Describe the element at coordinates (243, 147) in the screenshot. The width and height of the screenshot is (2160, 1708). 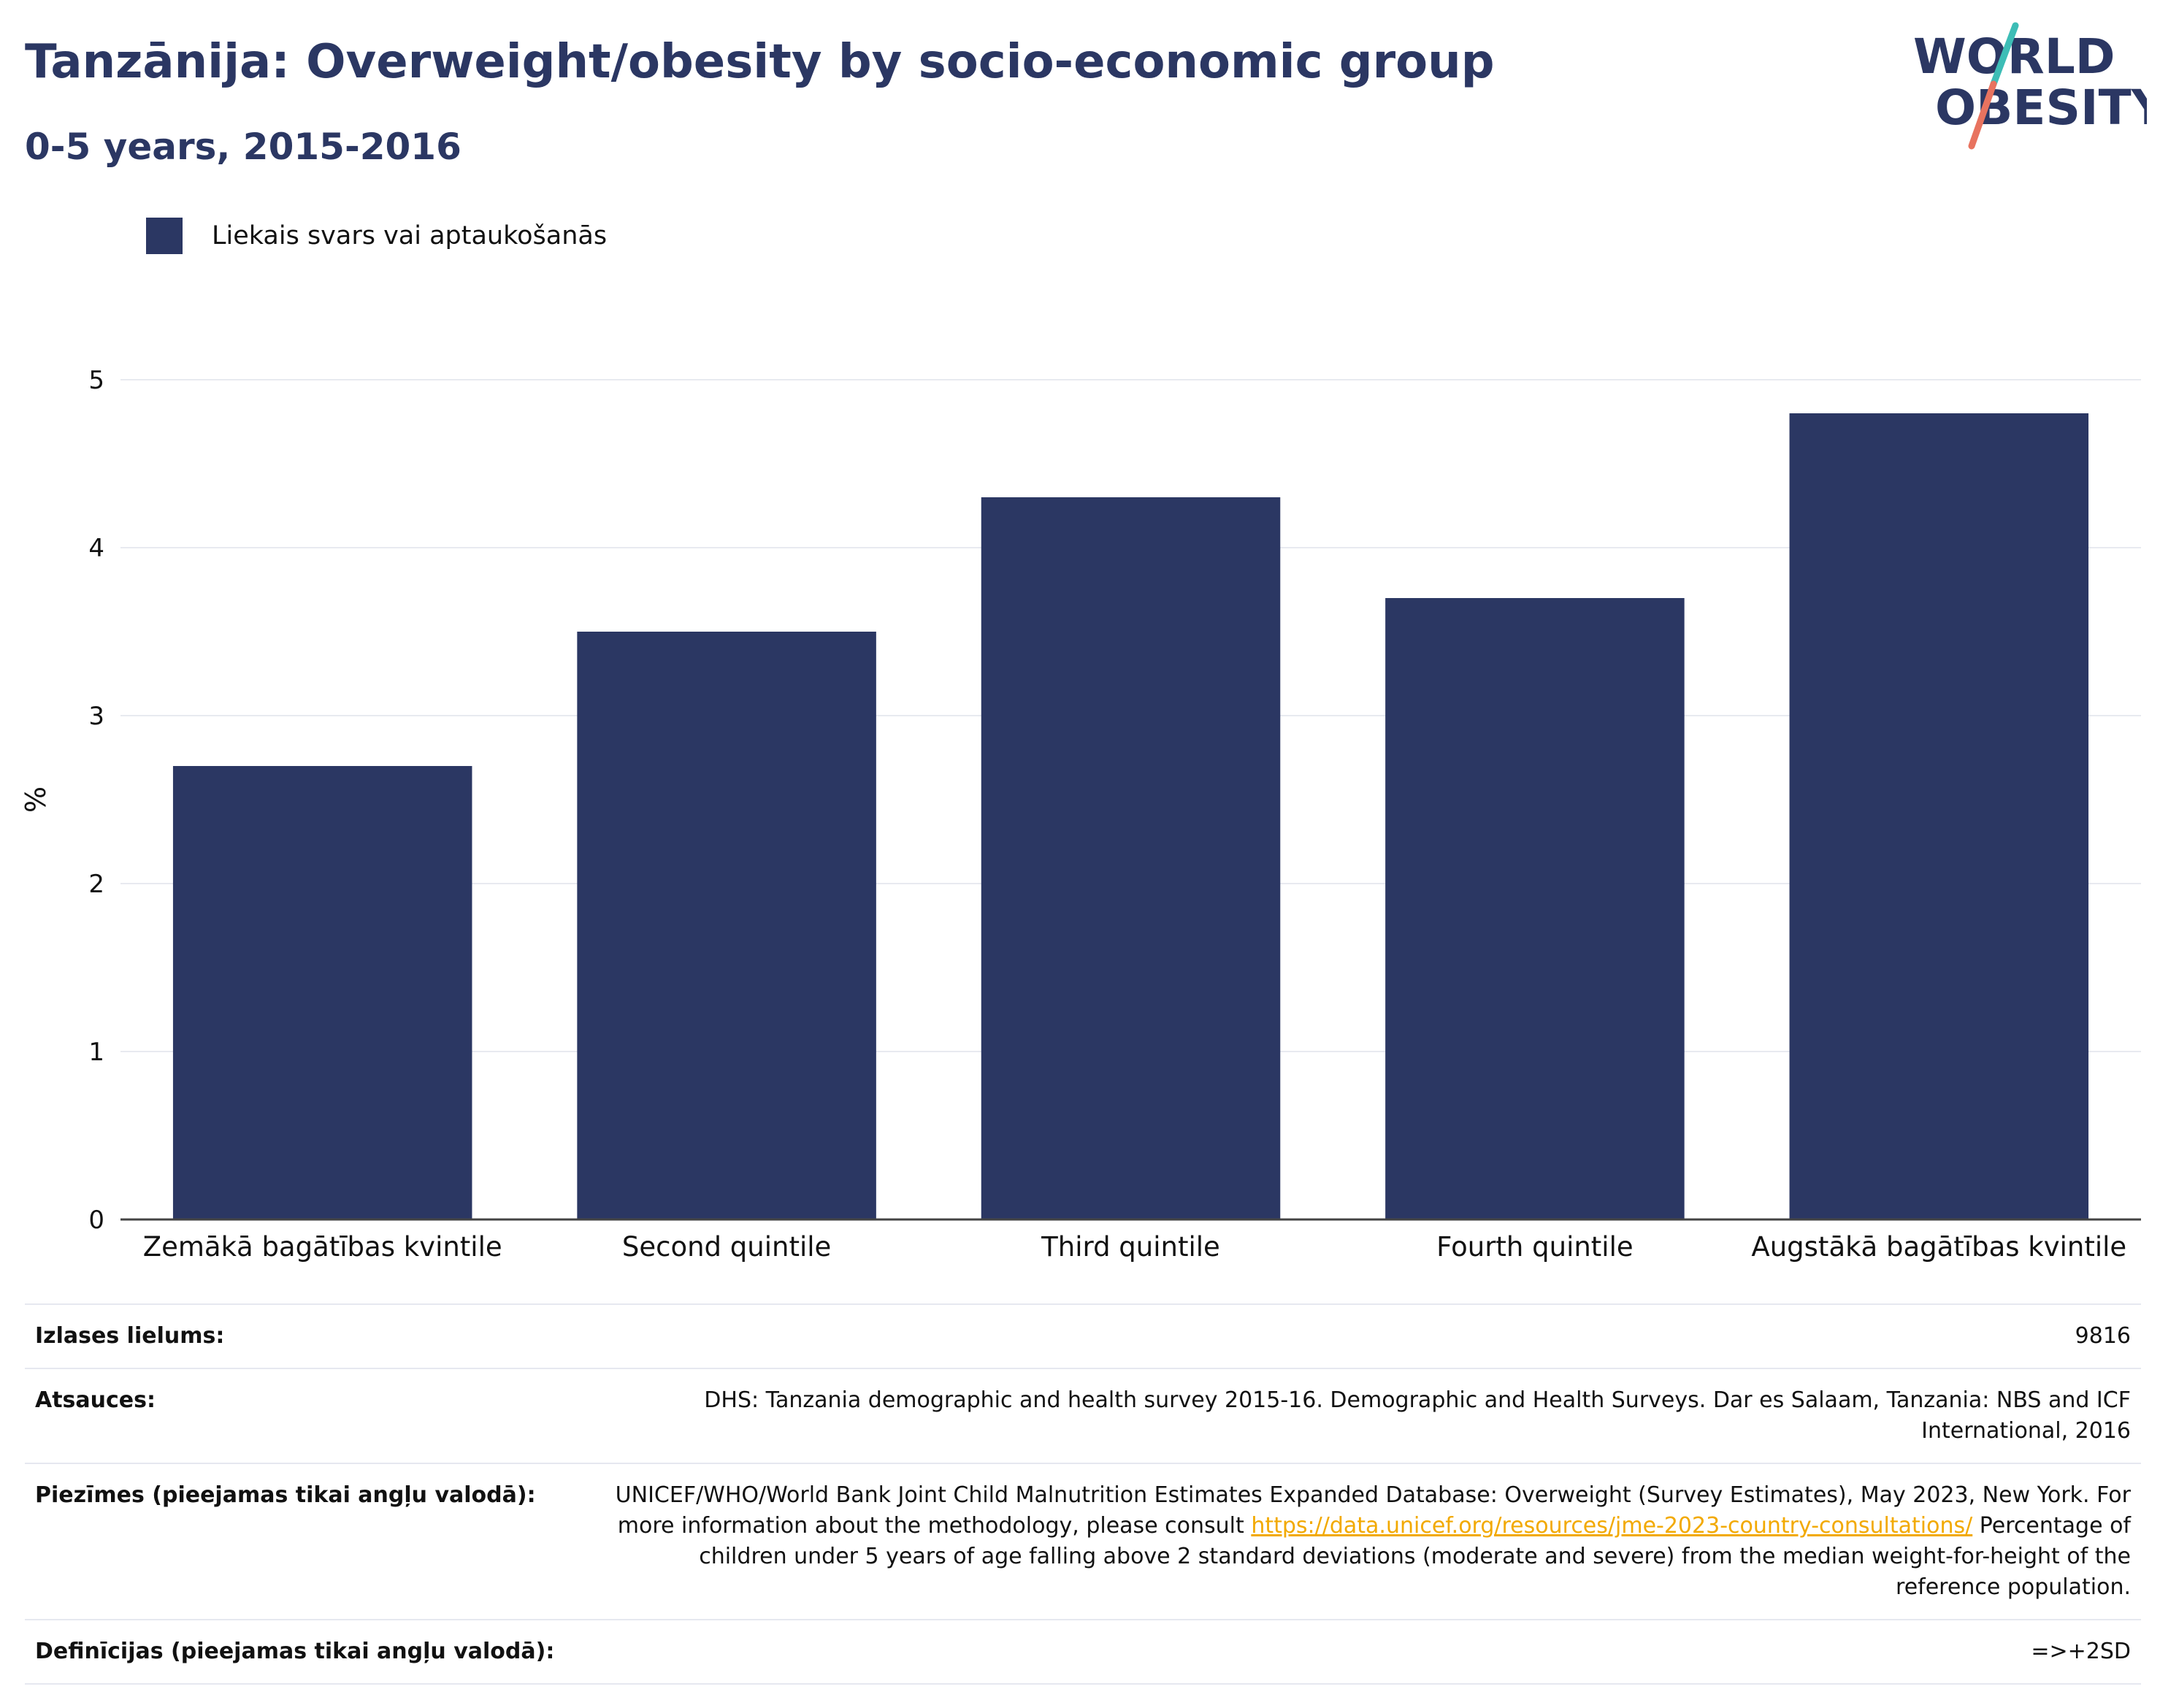
I see `chart-subtitle: 0-5 years, 2015-2016` at that location.